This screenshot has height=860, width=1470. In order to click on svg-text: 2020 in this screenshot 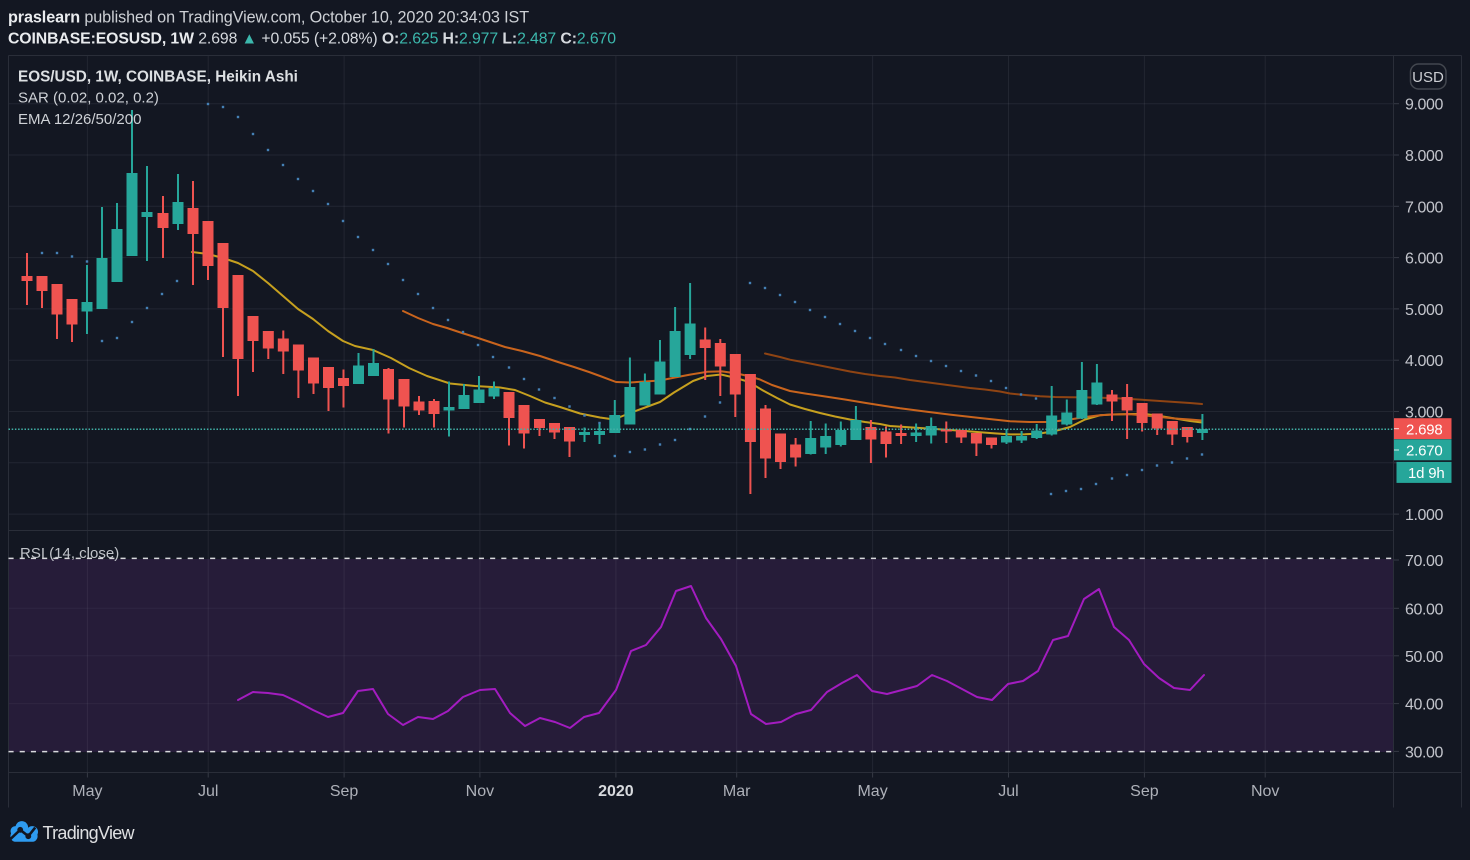, I will do `click(616, 791)`.